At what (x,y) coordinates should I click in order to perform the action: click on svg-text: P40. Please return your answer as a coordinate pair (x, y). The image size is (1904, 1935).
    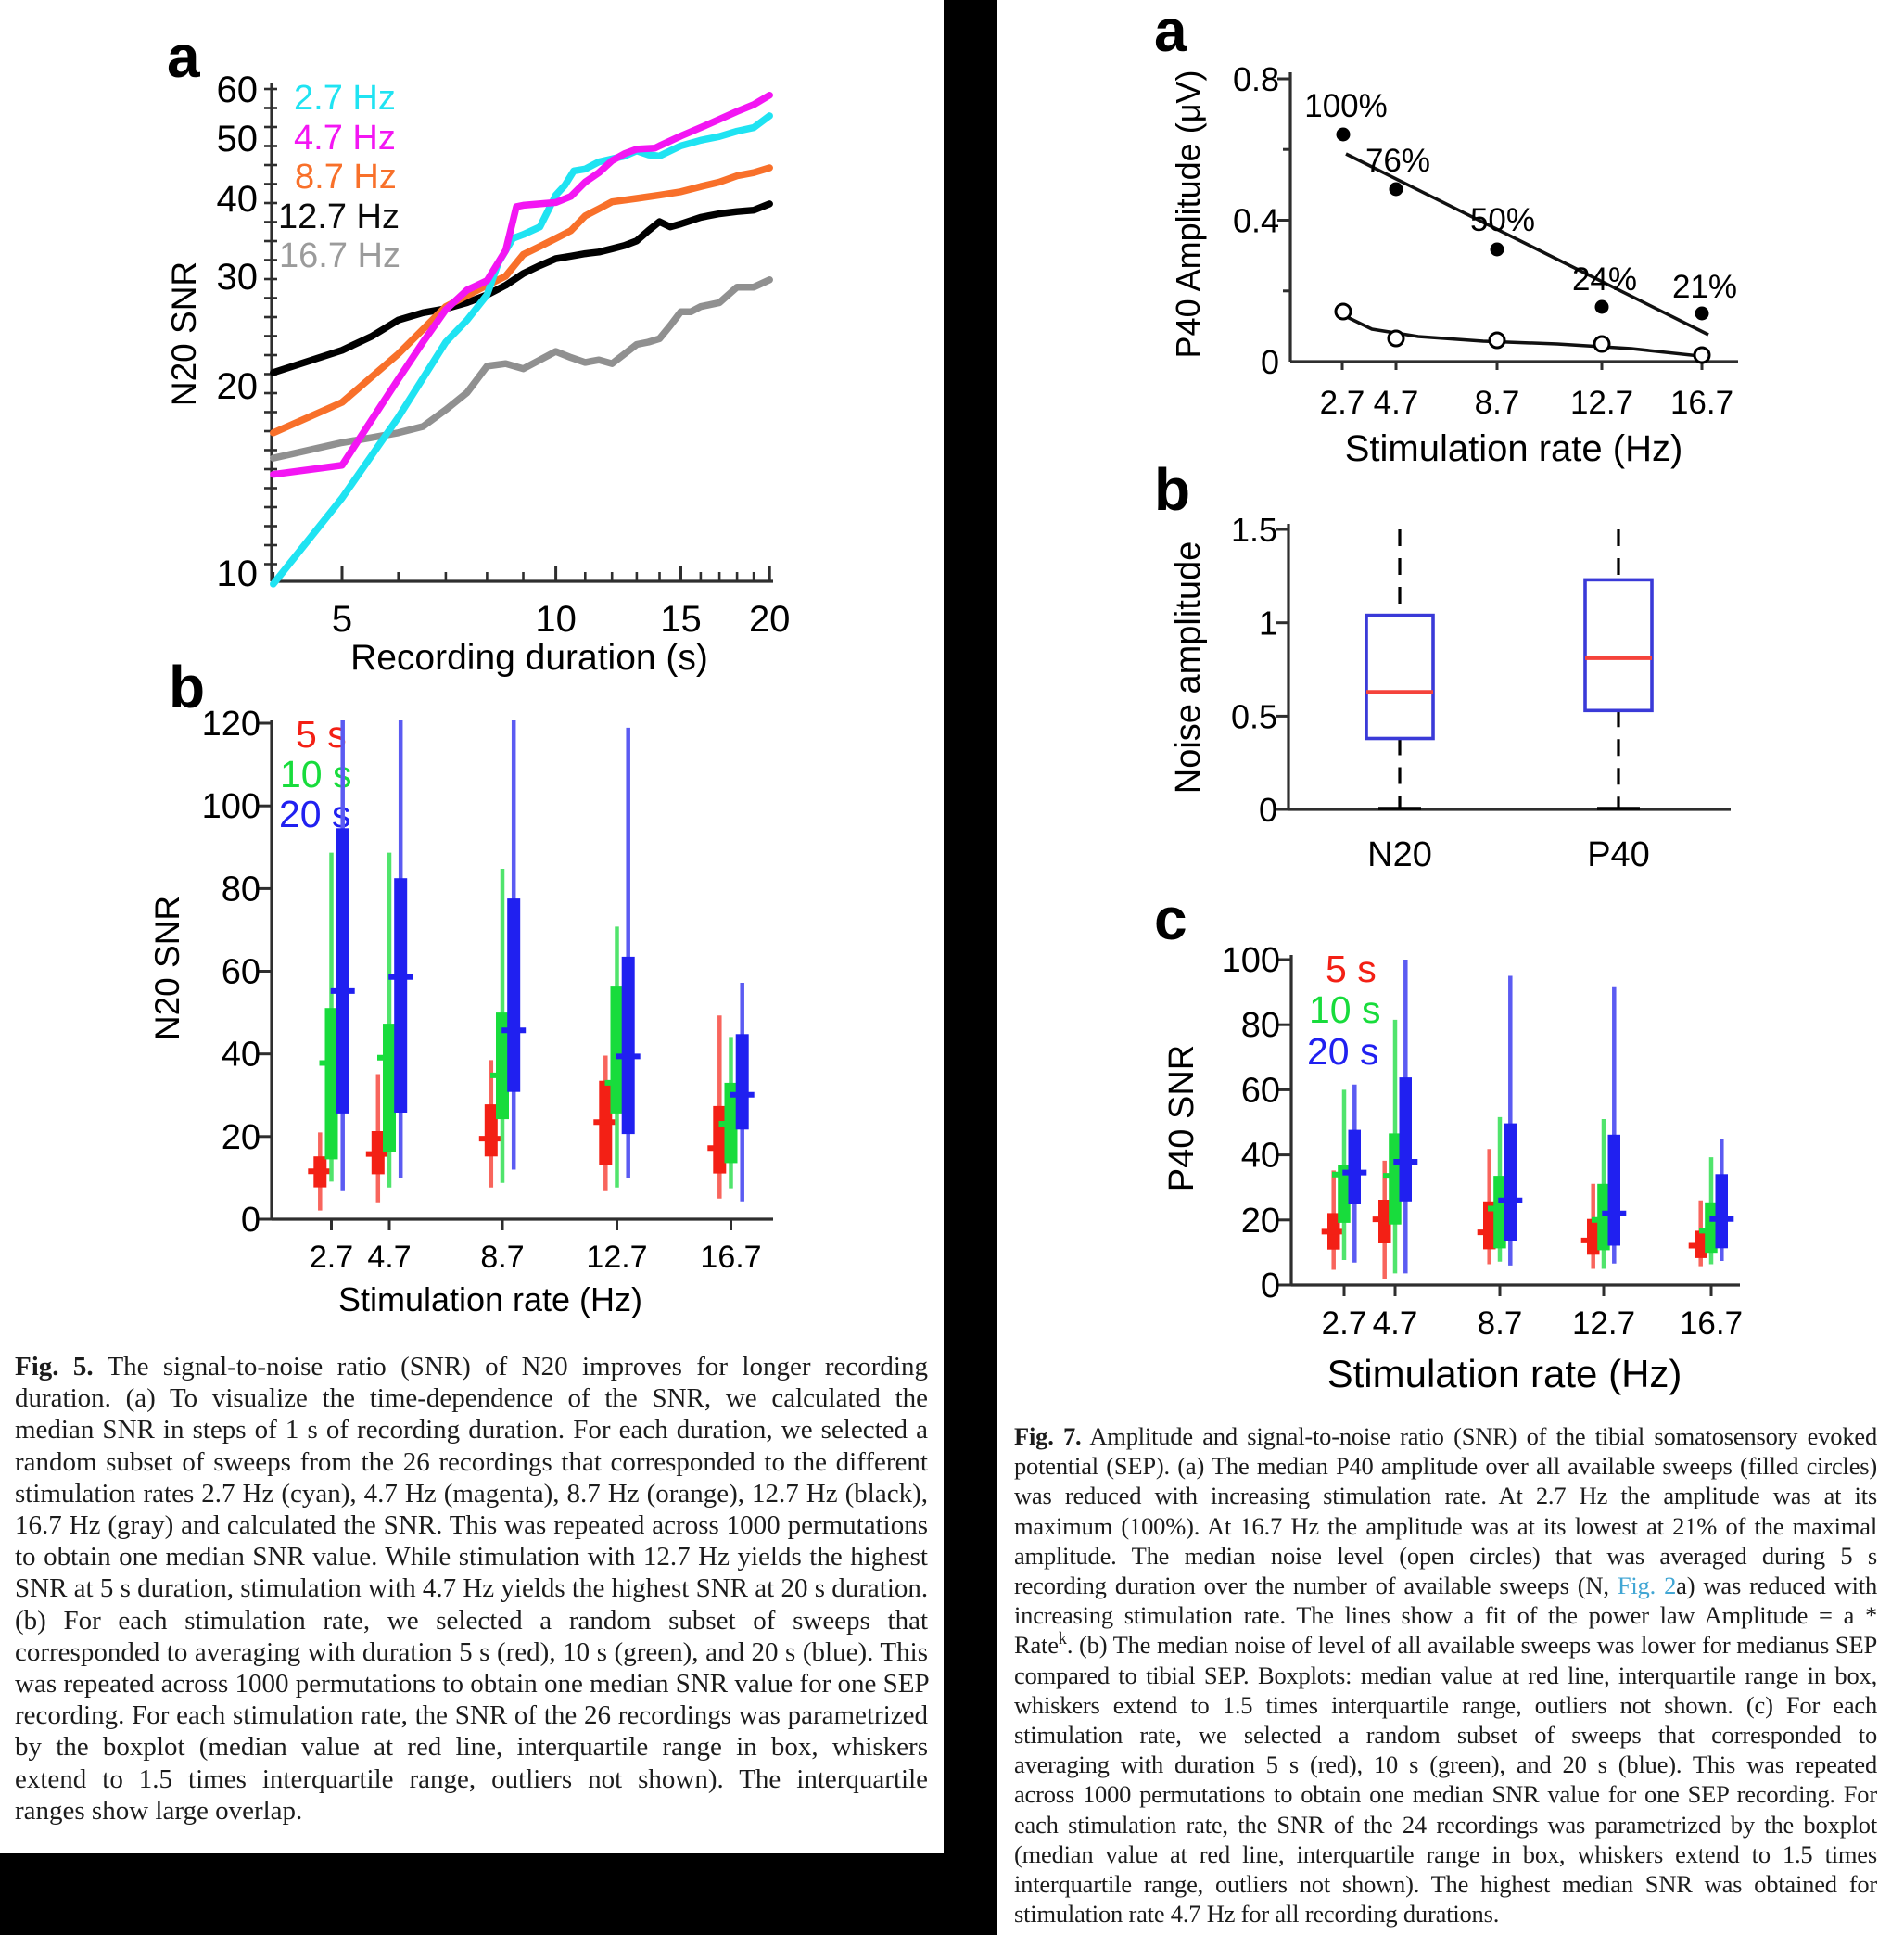
    Looking at the image, I should click on (1618, 854).